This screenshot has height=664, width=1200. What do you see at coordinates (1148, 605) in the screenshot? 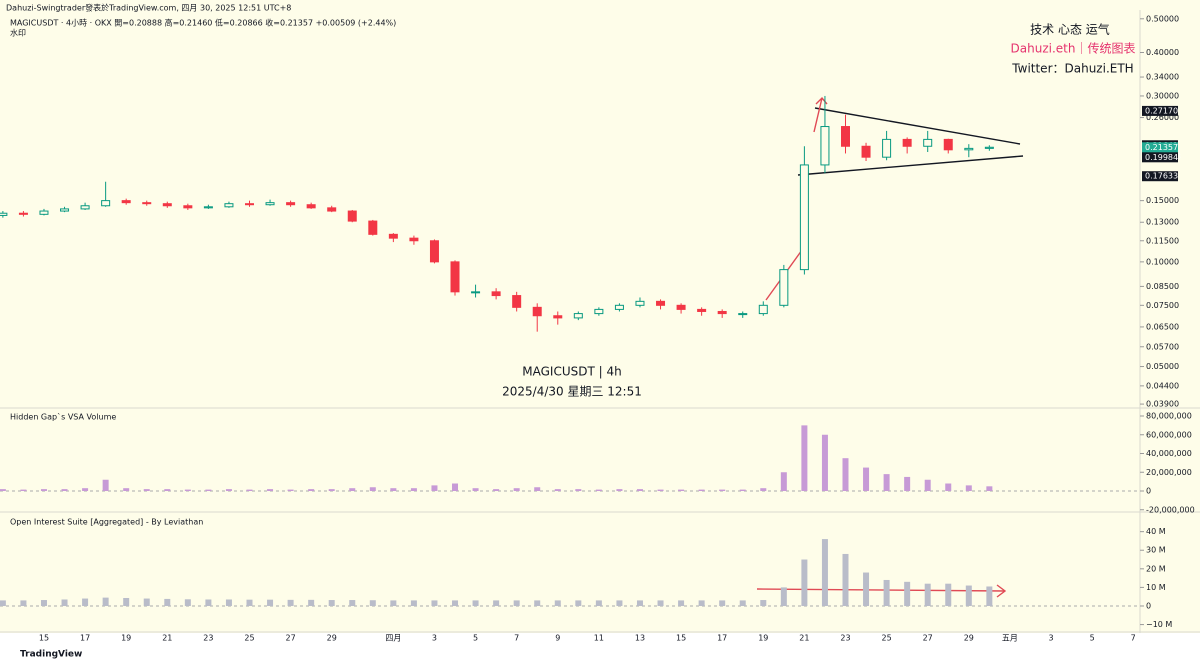
I see `y-tick-label: 0` at bounding box center [1148, 605].